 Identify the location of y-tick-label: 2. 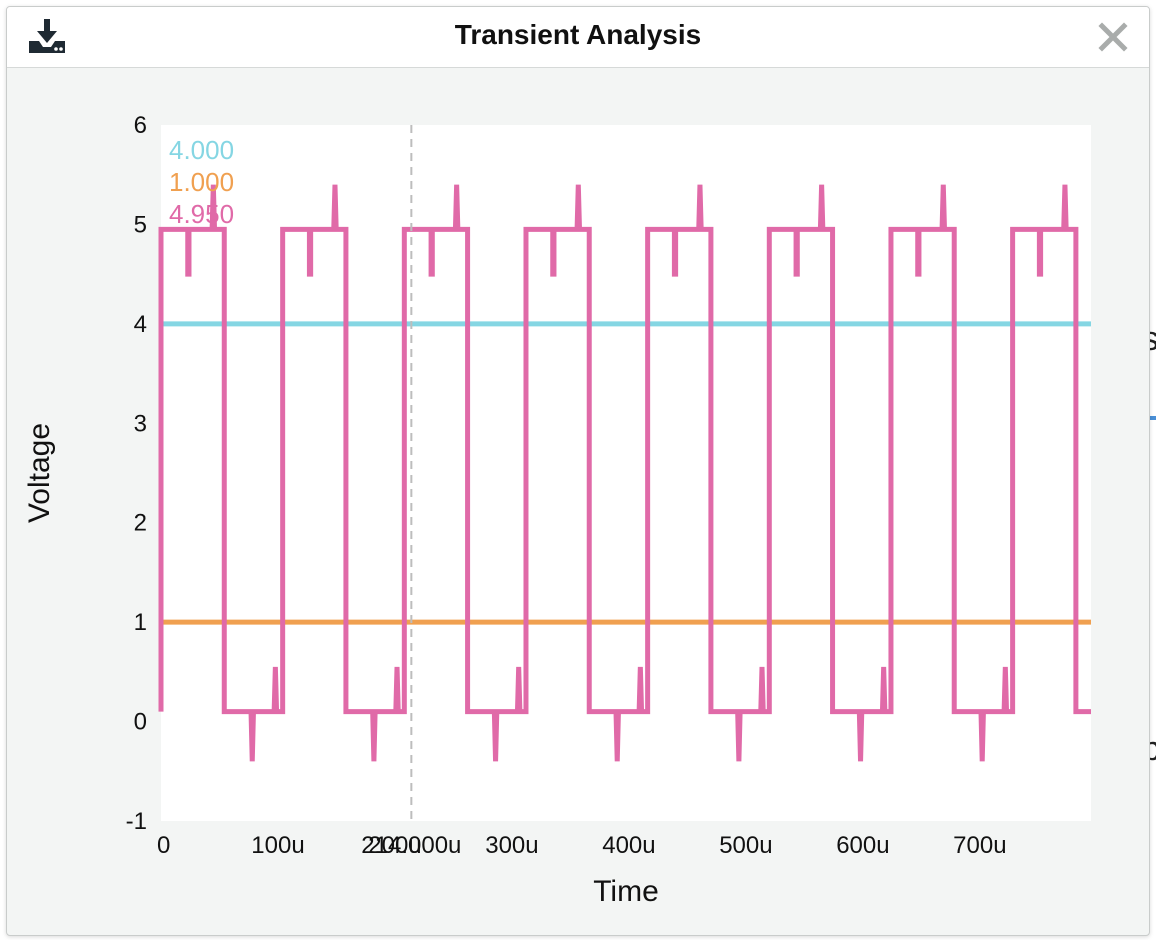
(140, 523).